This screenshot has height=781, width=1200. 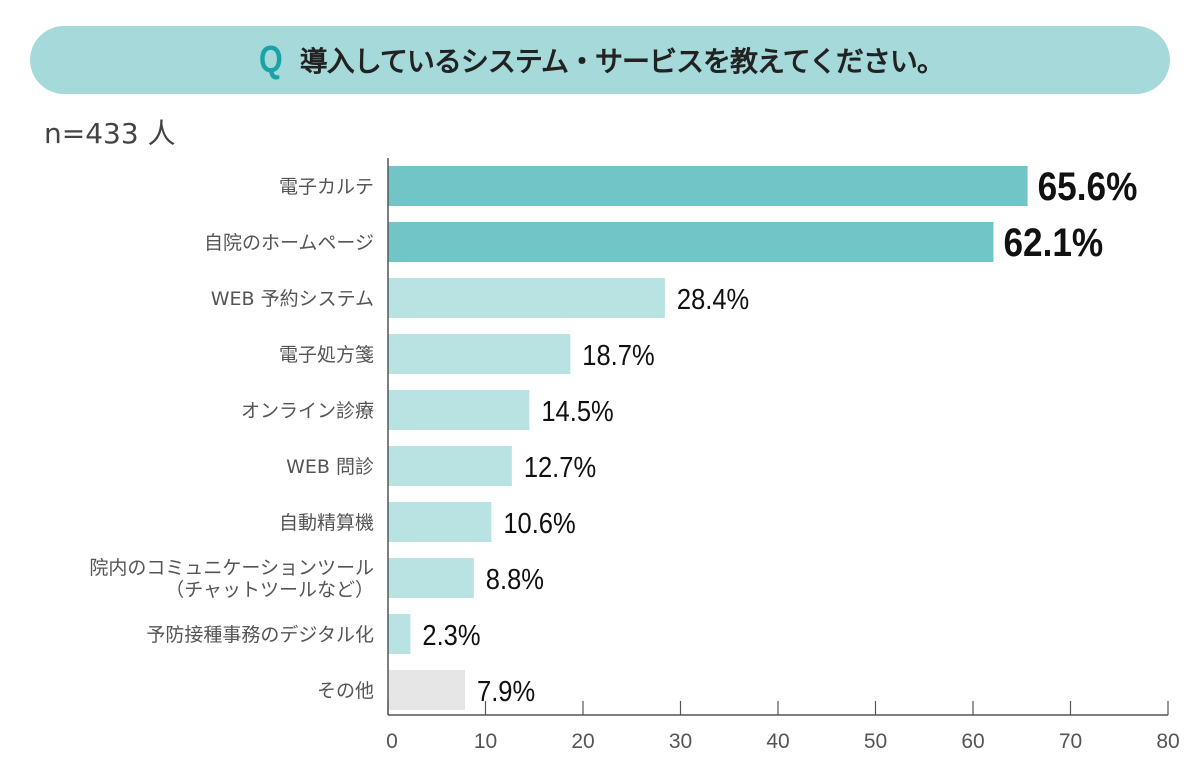 I want to click on category-label: 電子処方箋, so click(x=326, y=355).